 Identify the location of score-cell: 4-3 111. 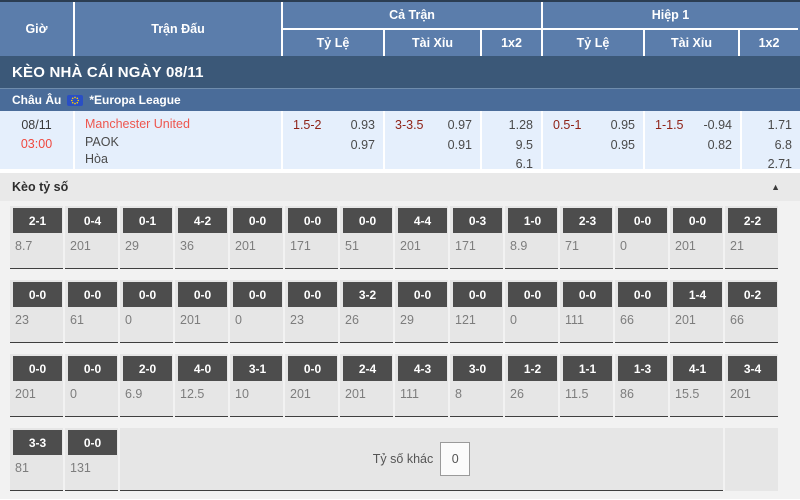
(421, 385).